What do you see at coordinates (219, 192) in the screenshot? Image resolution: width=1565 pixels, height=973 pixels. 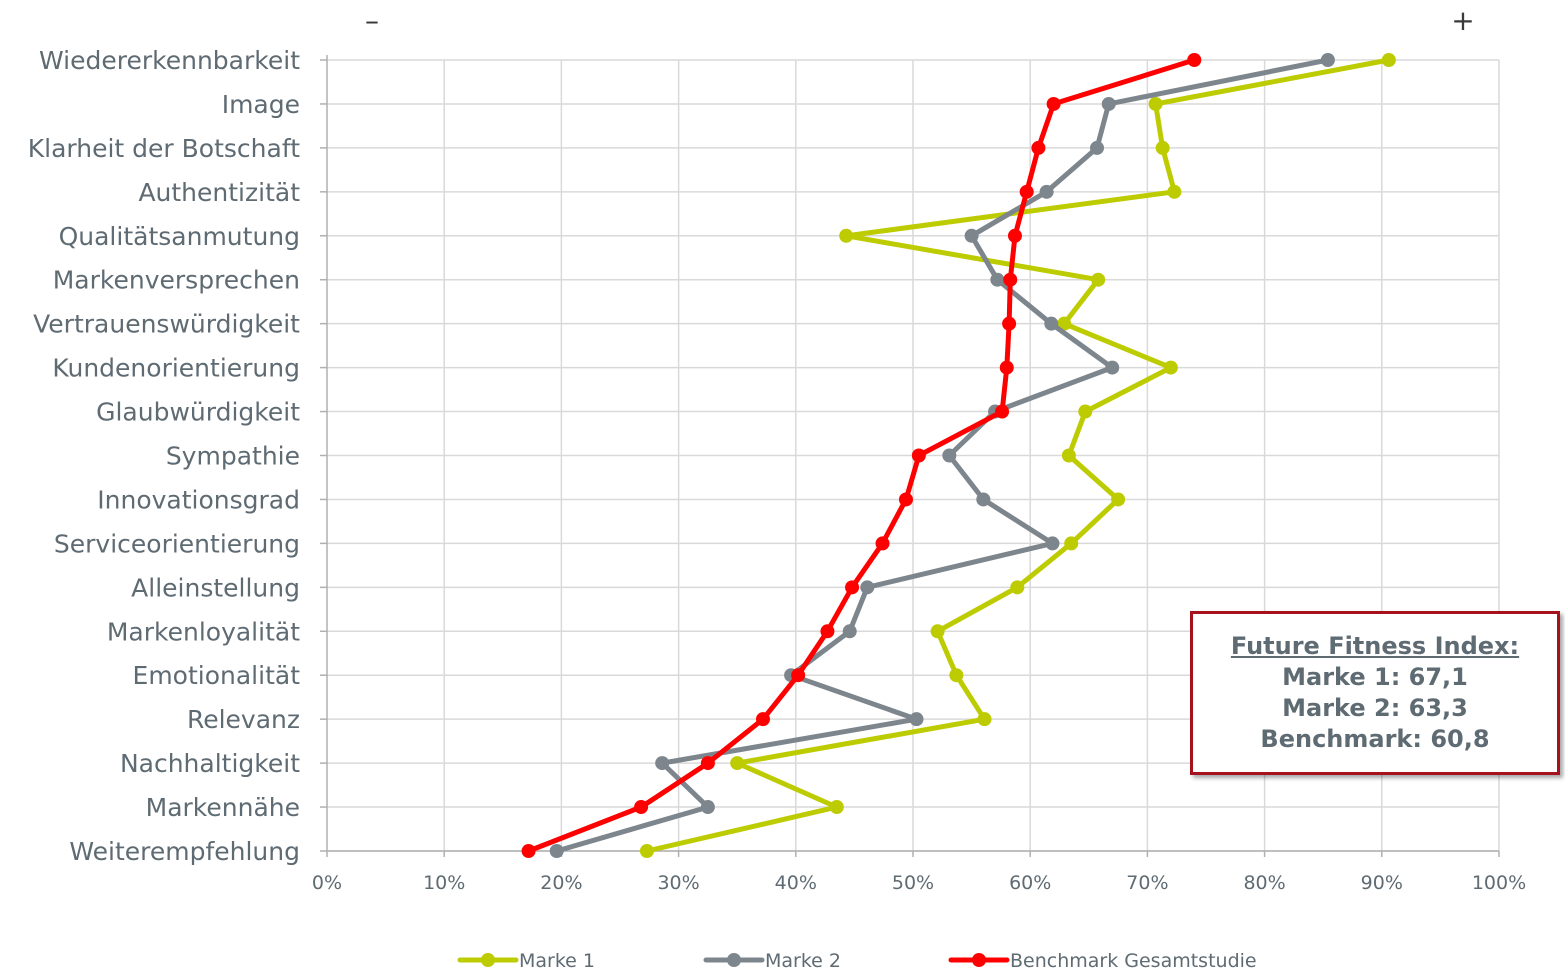 I see `category-label: Authentizität` at bounding box center [219, 192].